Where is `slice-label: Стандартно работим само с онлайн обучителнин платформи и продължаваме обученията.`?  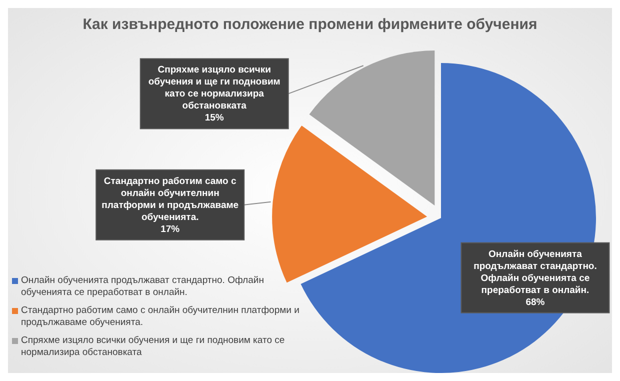 slice-label: Стандартно работим само с онлайн обучителнин платформи и продължаваме обученията. is located at coordinates (170, 199).